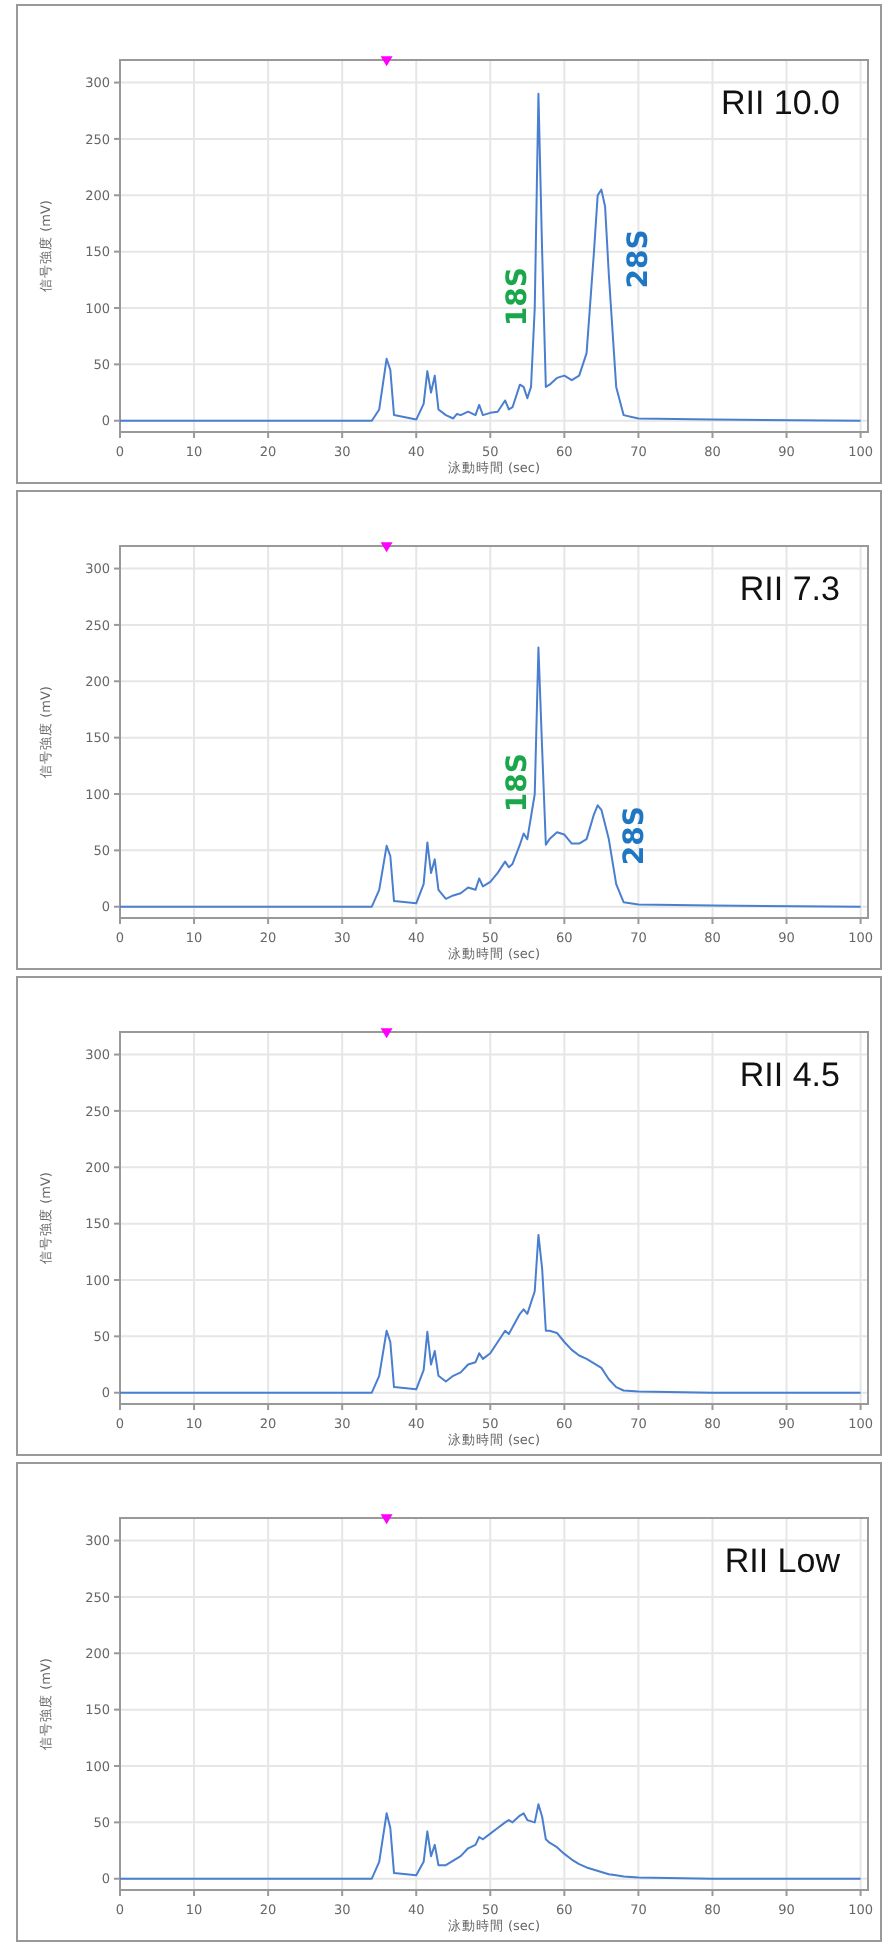 The image size is (882, 1946). I want to click on text: RII 10.0, so click(780, 103).